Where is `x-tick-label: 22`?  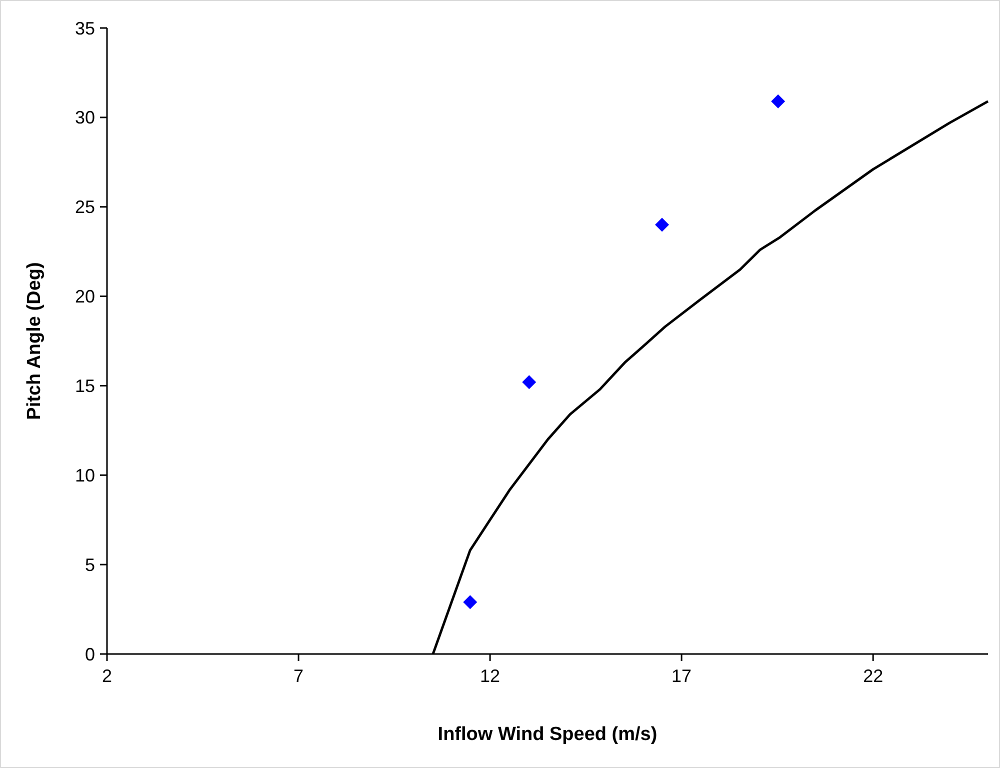
x-tick-label: 22 is located at coordinates (873, 676).